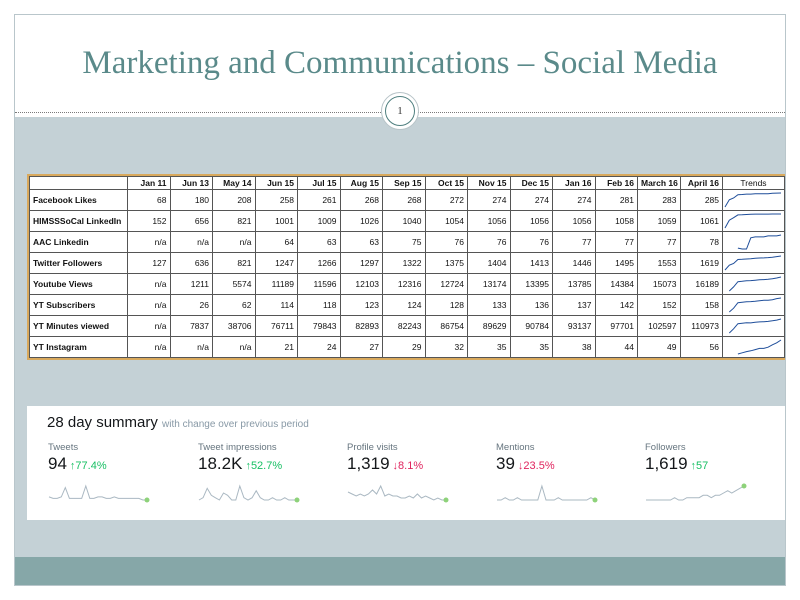 The width and height of the screenshot is (800, 600). I want to click on table-cell: 32, so click(446, 347).